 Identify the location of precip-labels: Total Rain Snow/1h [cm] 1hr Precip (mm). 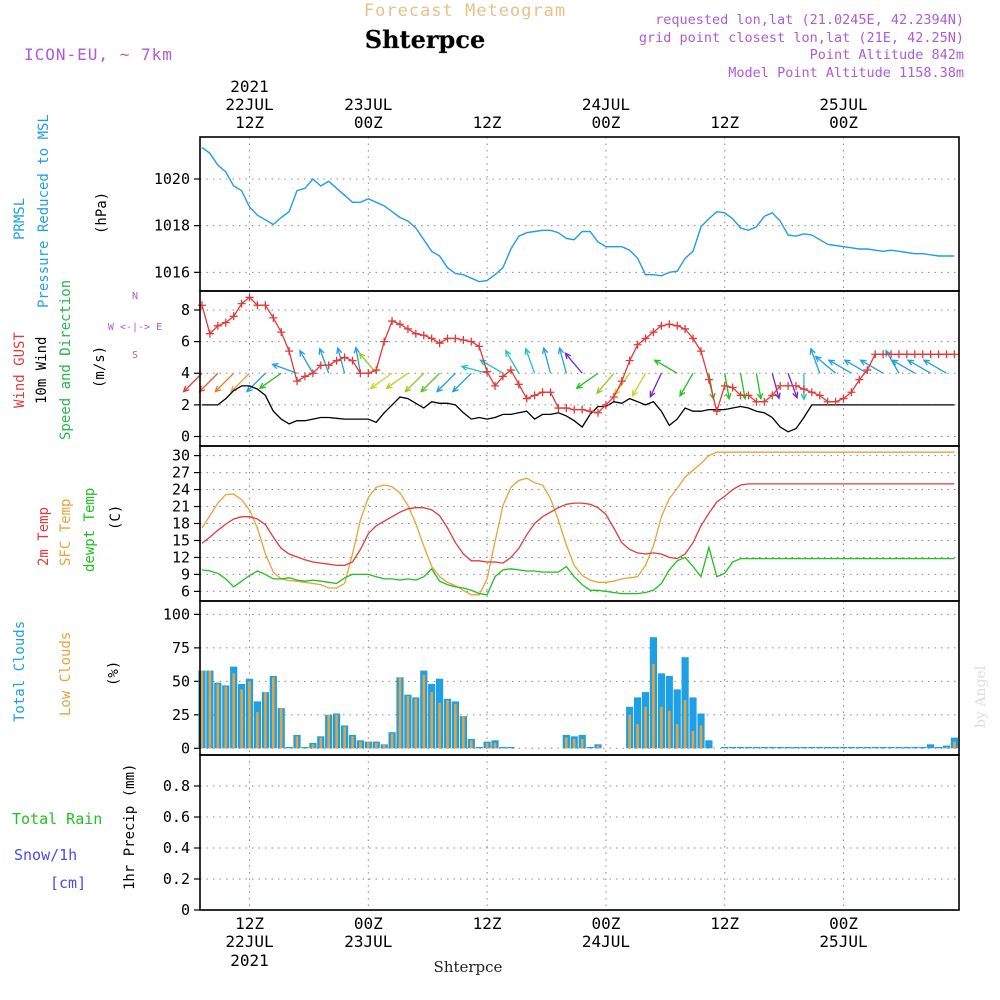
(75, 828).